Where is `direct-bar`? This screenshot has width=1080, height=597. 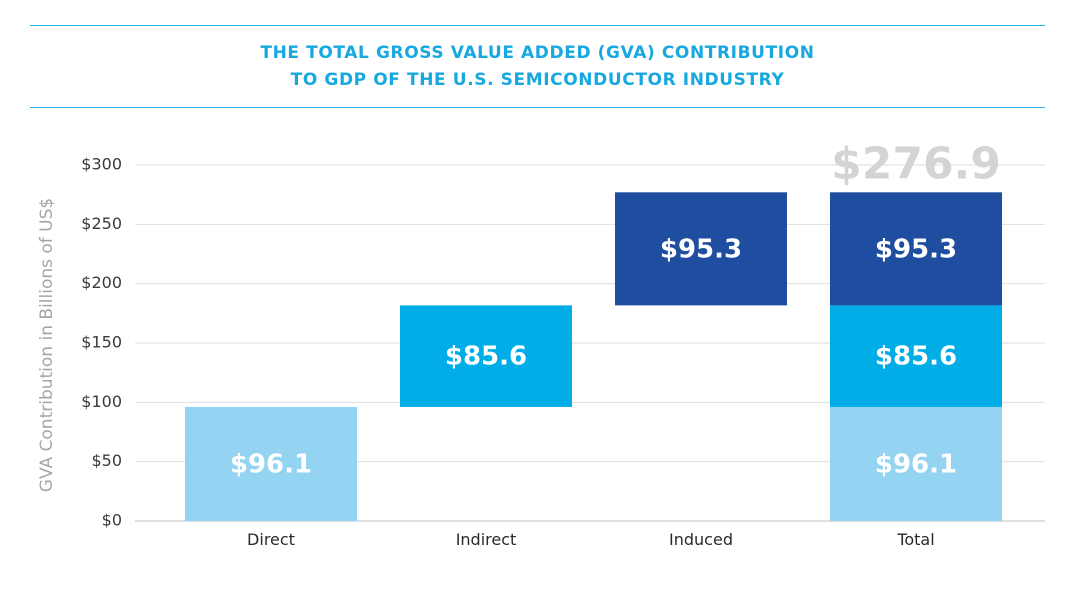 direct-bar is located at coordinates (271, 463).